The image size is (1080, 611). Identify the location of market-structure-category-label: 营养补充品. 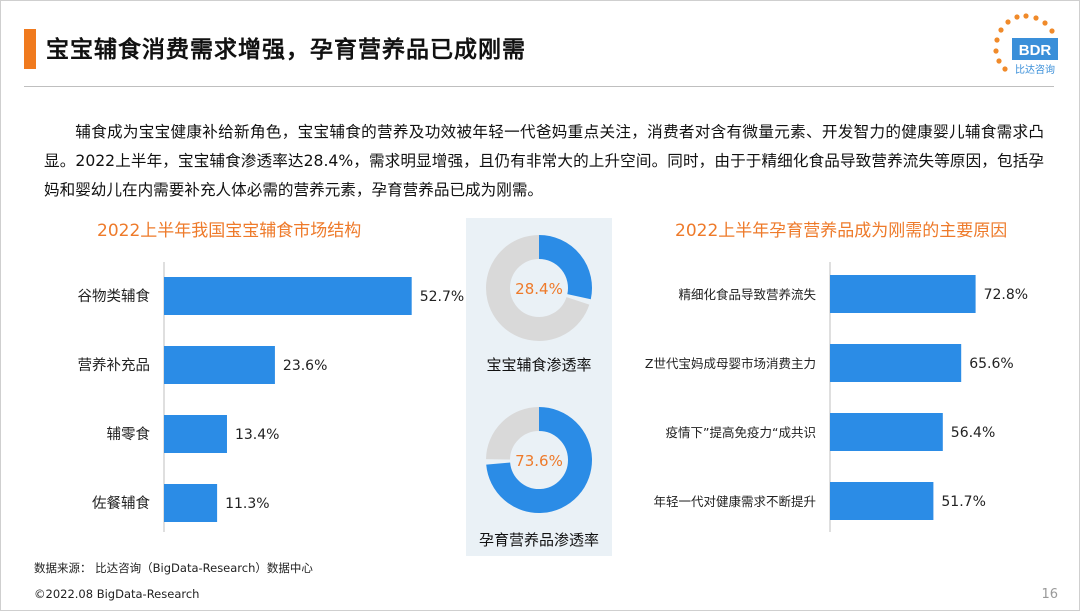
(114, 365).